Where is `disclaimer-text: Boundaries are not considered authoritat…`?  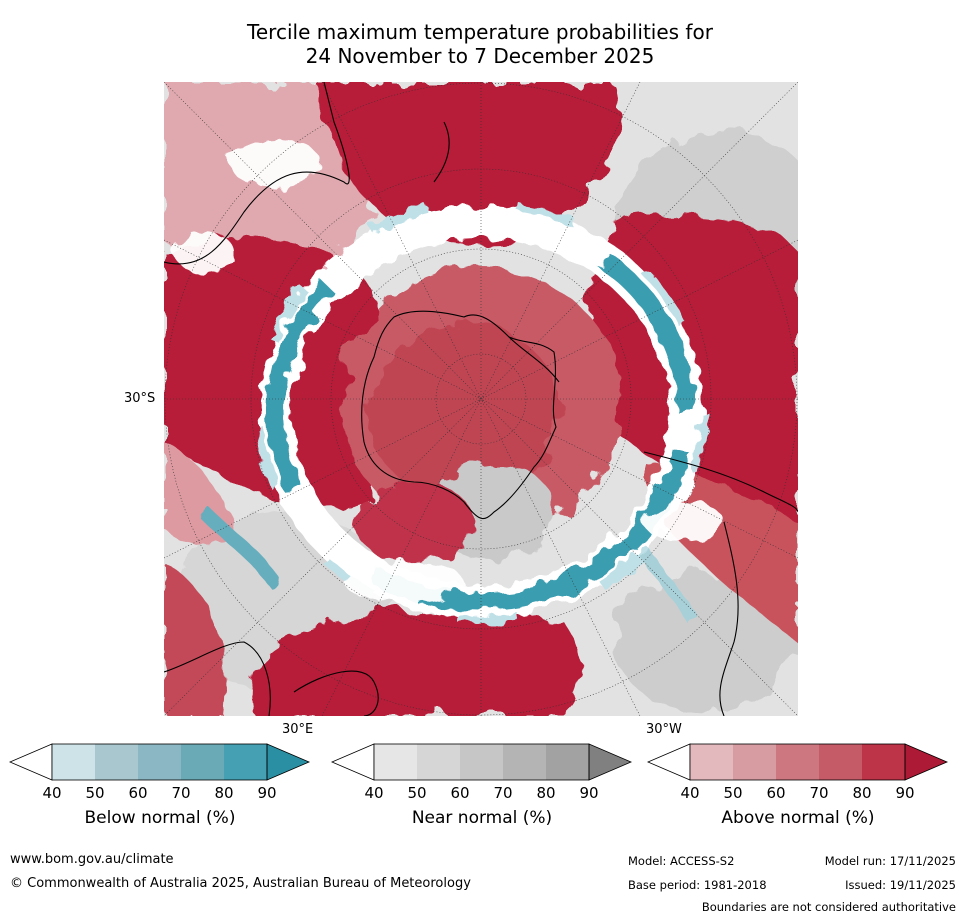
disclaimer-text: Boundaries are not considered authoritat… is located at coordinates (828, 907).